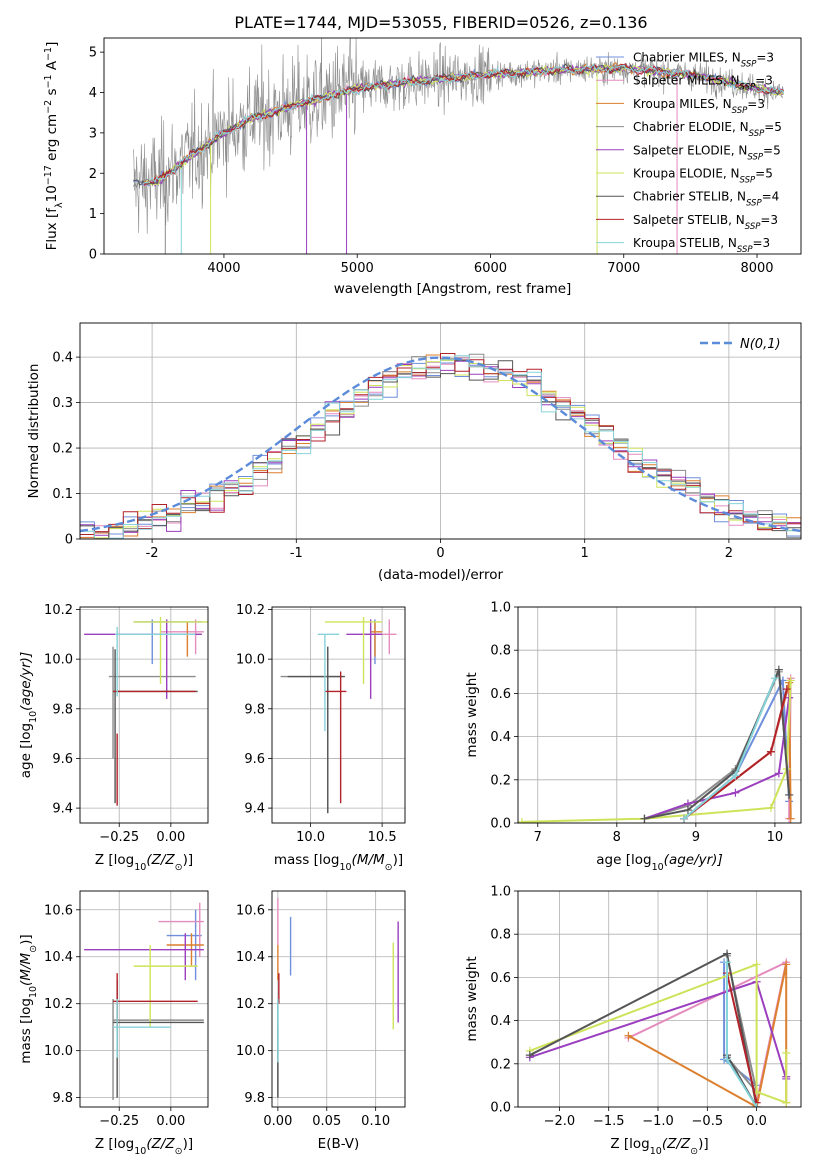  What do you see at coordinates (62, 449) in the screenshot?
I see `residual-ytick-label: 0.2` at bounding box center [62, 449].